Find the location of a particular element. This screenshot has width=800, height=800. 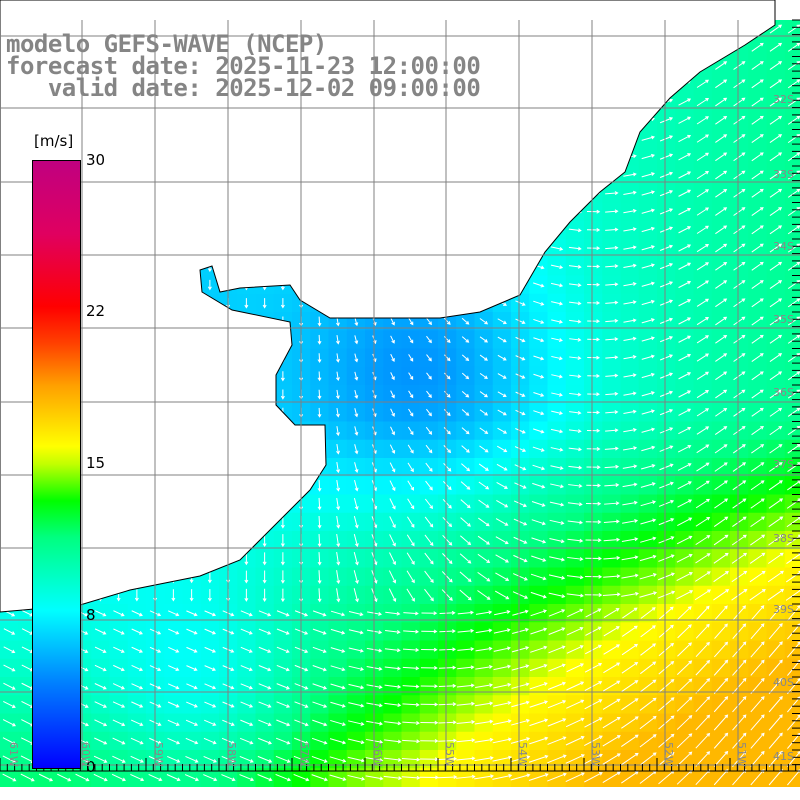

longitude-label: 54W is located at coordinates (522, 754).